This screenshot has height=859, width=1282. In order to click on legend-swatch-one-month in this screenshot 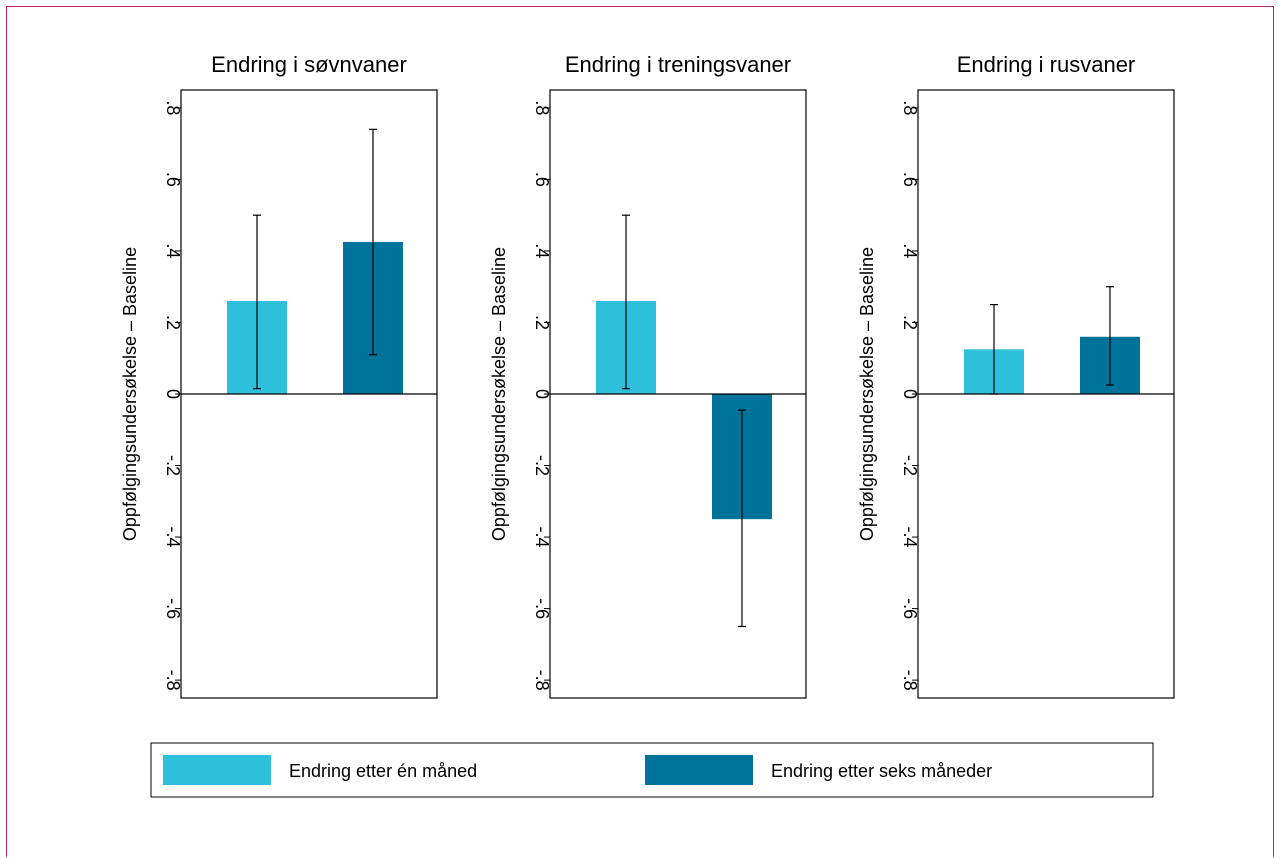, I will do `click(217, 770)`.